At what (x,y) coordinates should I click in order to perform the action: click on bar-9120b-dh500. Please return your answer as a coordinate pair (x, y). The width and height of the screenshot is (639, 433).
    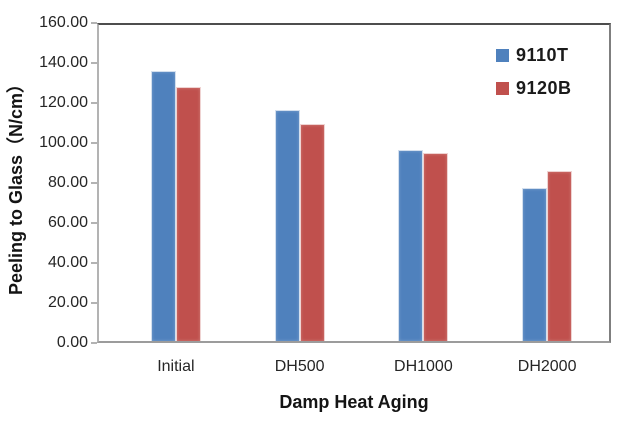
    Looking at the image, I should click on (312, 232).